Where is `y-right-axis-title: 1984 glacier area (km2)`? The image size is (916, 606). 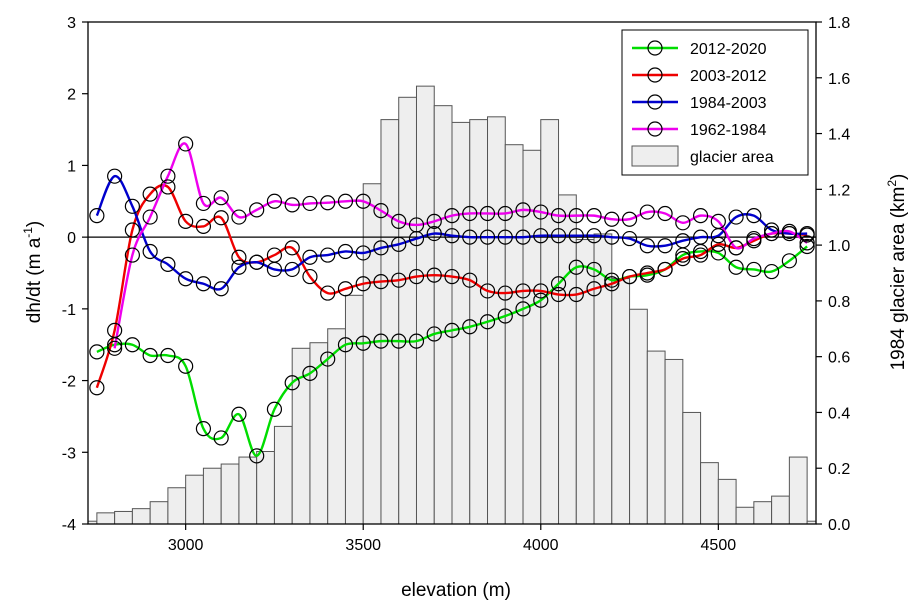 y-right-axis-title: 1984 glacier area (km2) is located at coordinates (897, 272).